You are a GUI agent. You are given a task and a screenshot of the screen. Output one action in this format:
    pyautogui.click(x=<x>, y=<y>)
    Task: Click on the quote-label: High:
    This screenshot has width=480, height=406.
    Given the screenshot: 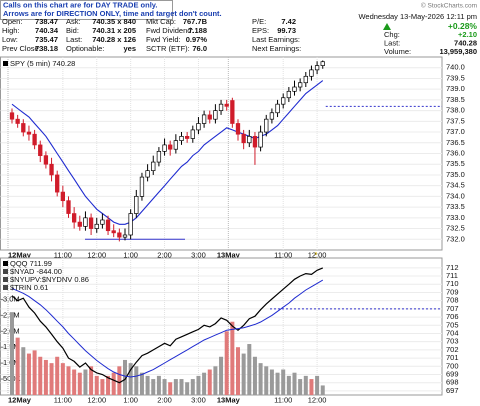 What is the action you would take?
    pyautogui.click(x=11, y=30)
    